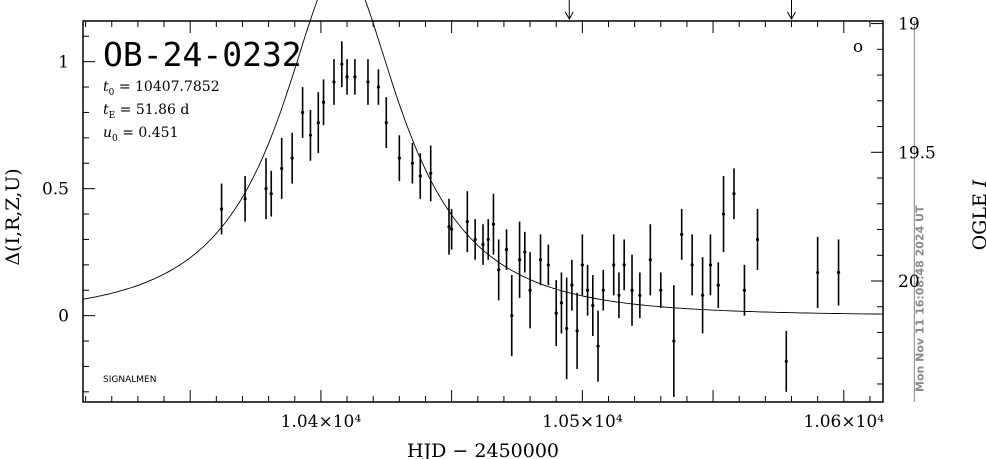  I want to click on marker-glyph: o, so click(858, 47).